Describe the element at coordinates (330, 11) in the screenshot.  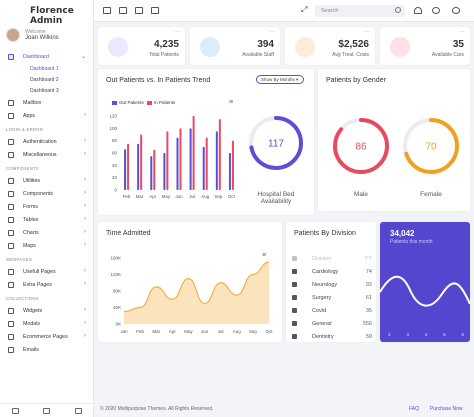
I see `search-placeholder: Search` at that location.